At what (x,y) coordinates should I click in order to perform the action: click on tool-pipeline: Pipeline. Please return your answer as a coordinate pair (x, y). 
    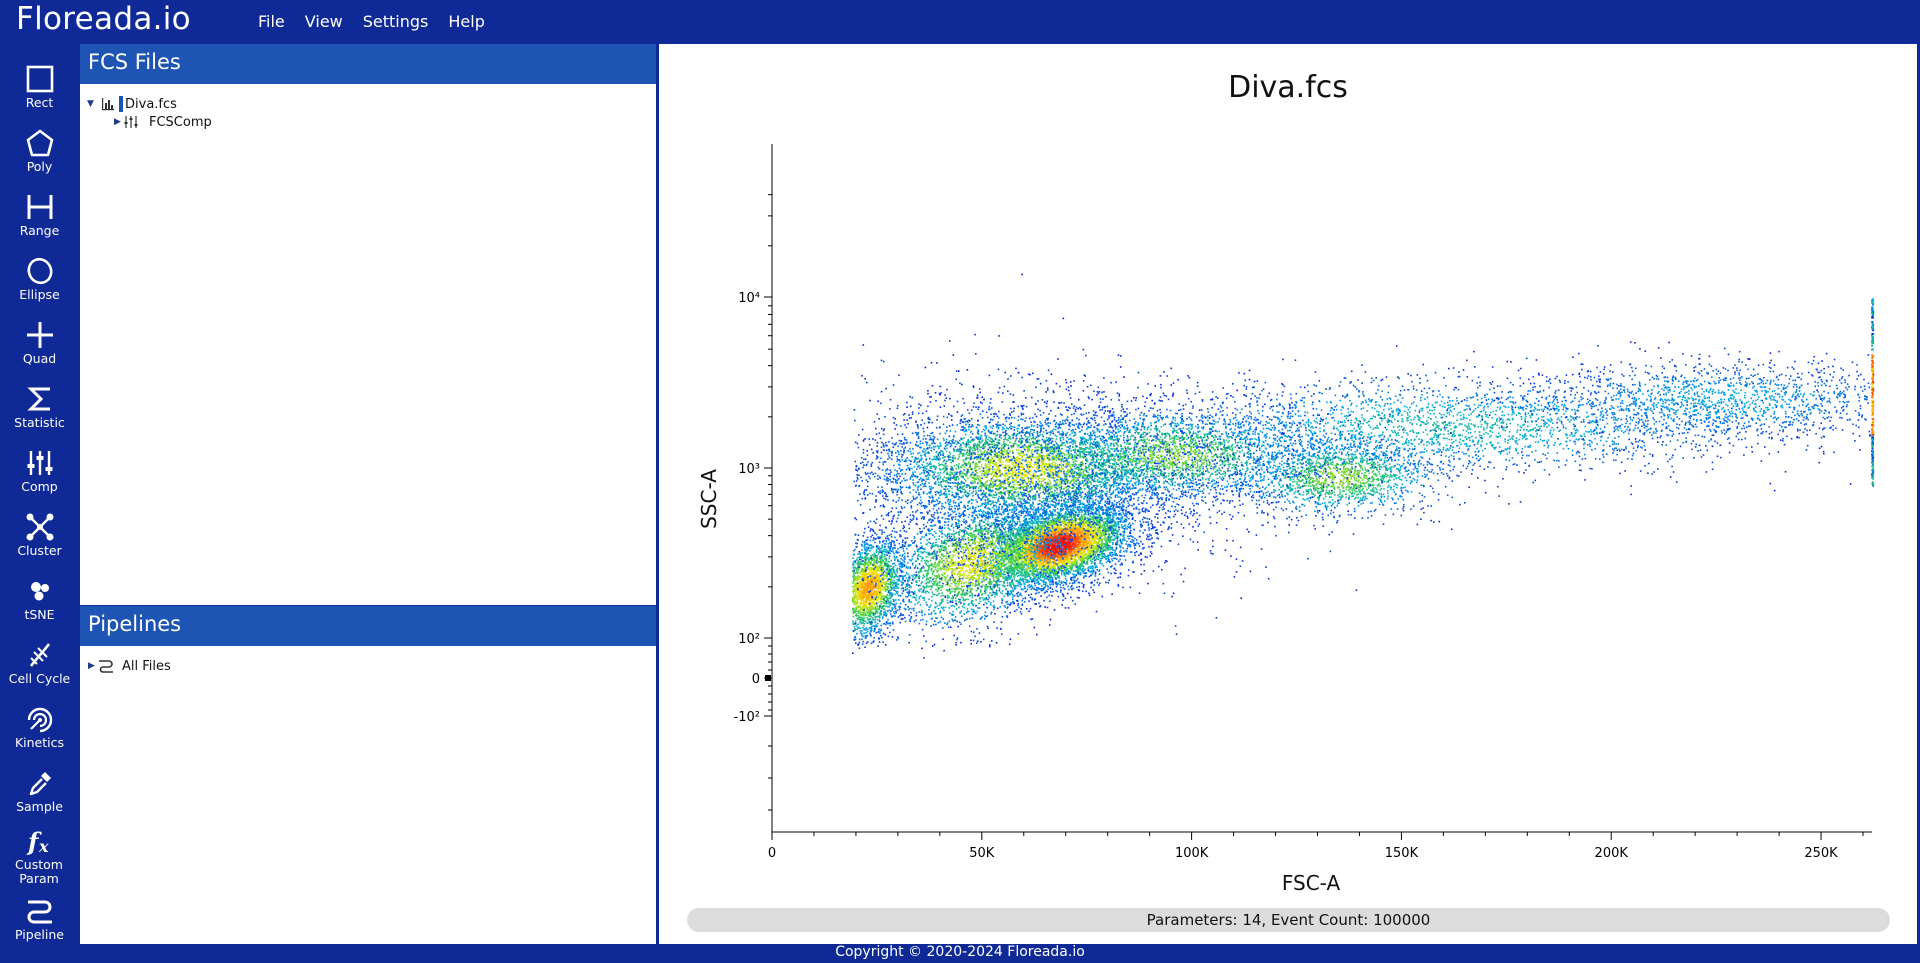
    Looking at the image, I should click on (39, 920).